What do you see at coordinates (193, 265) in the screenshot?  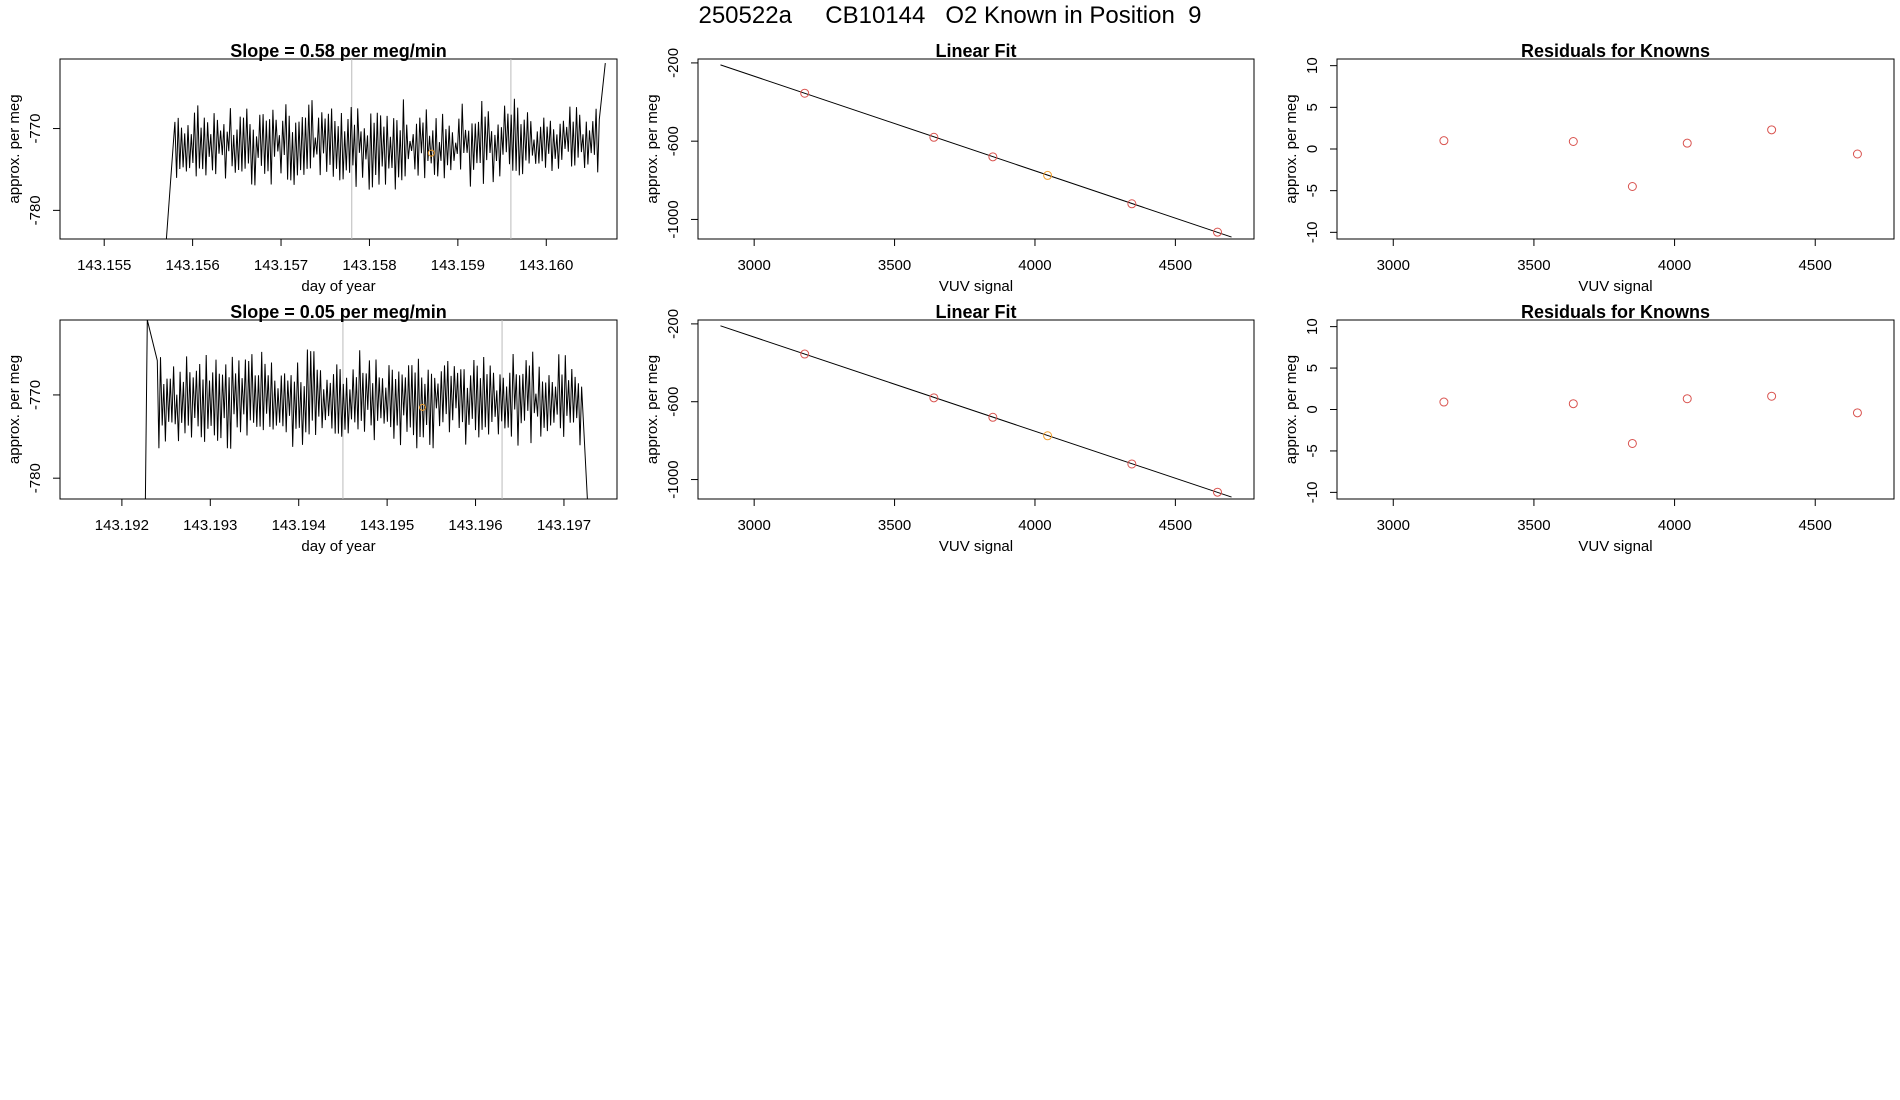 I see `x-tick-label: 143.156` at bounding box center [193, 265].